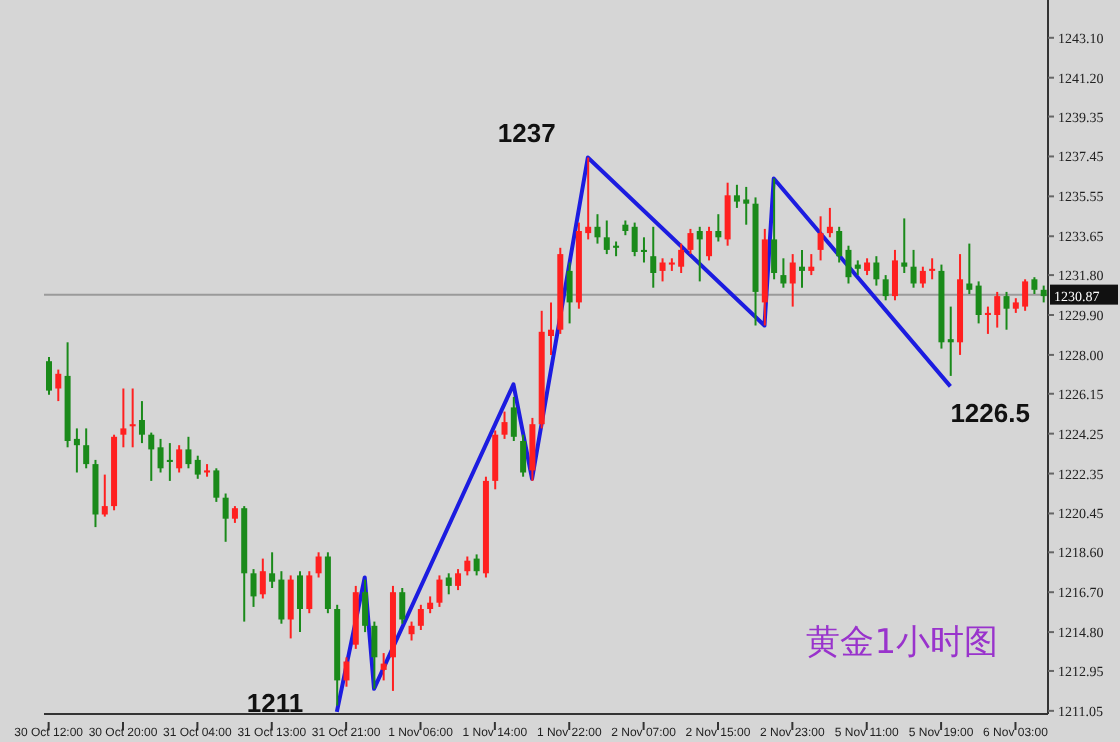  What do you see at coordinates (990, 413) in the screenshot?
I see `data-label: 1226.5` at bounding box center [990, 413].